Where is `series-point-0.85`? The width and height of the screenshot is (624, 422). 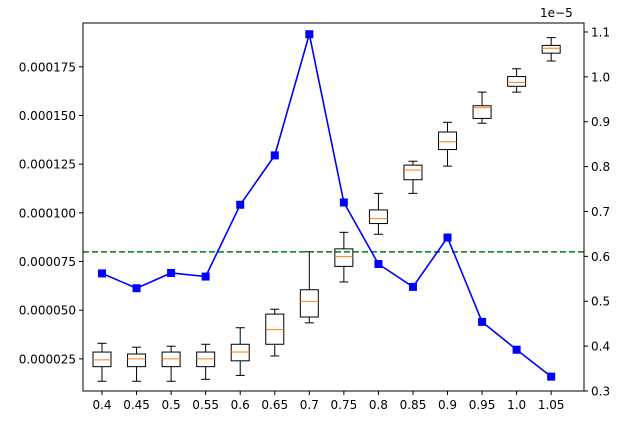
series-point-0.85 is located at coordinates (412, 286).